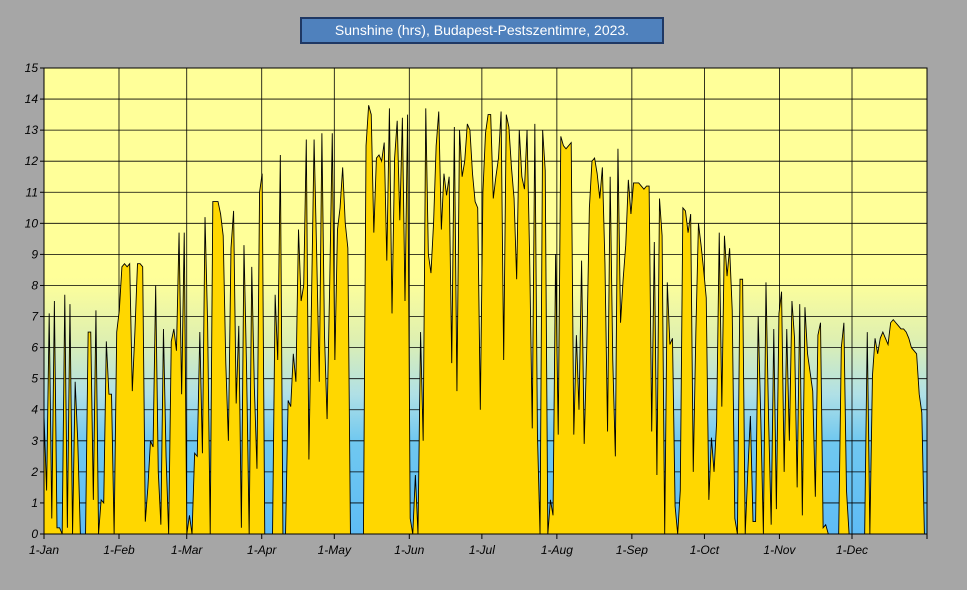 This screenshot has width=967, height=590. What do you see at coordinates (852, 550) in the screenshot?
I see `x-tick-label: 1-Dec` at bounding box center [852, 550].